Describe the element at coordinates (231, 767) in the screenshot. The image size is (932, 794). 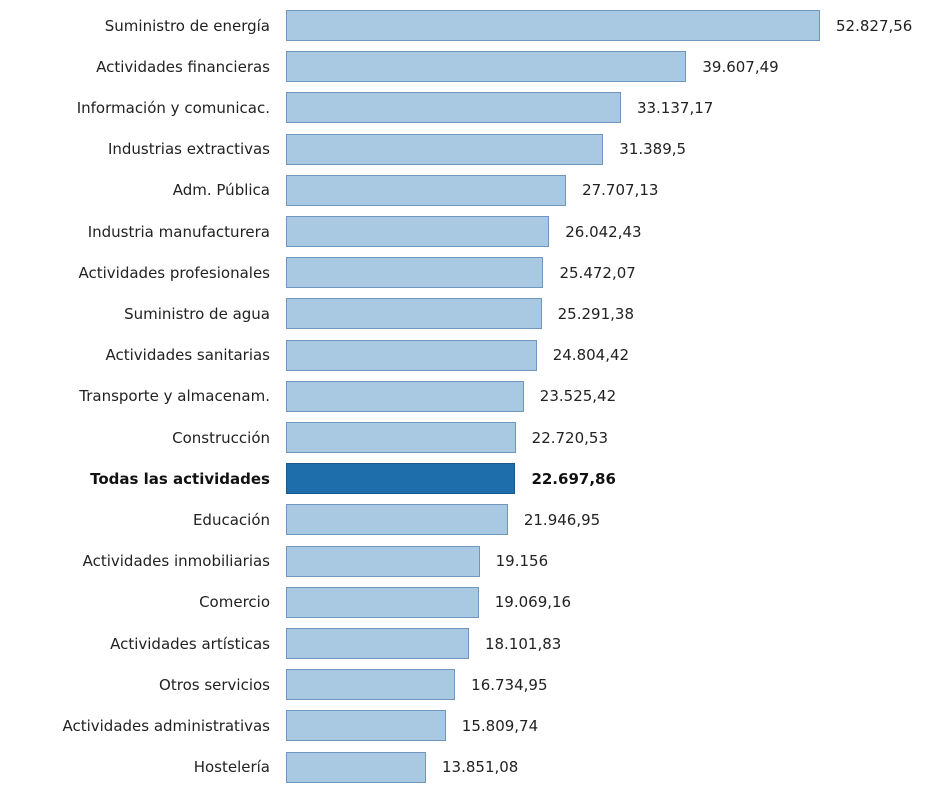
I see `category-label: Hostelería` at that location.